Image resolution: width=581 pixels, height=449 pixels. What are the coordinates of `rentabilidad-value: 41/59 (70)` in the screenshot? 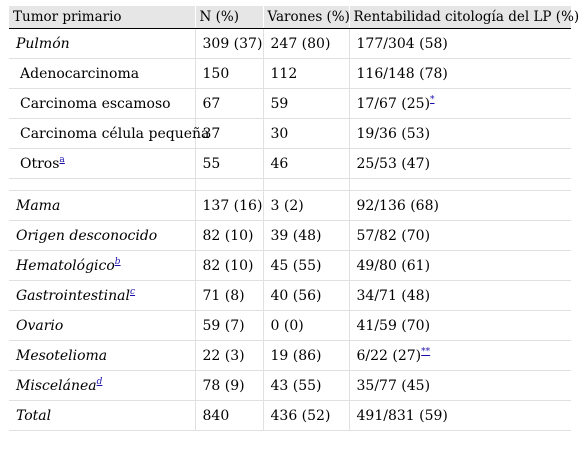 It's located at (393, 325).